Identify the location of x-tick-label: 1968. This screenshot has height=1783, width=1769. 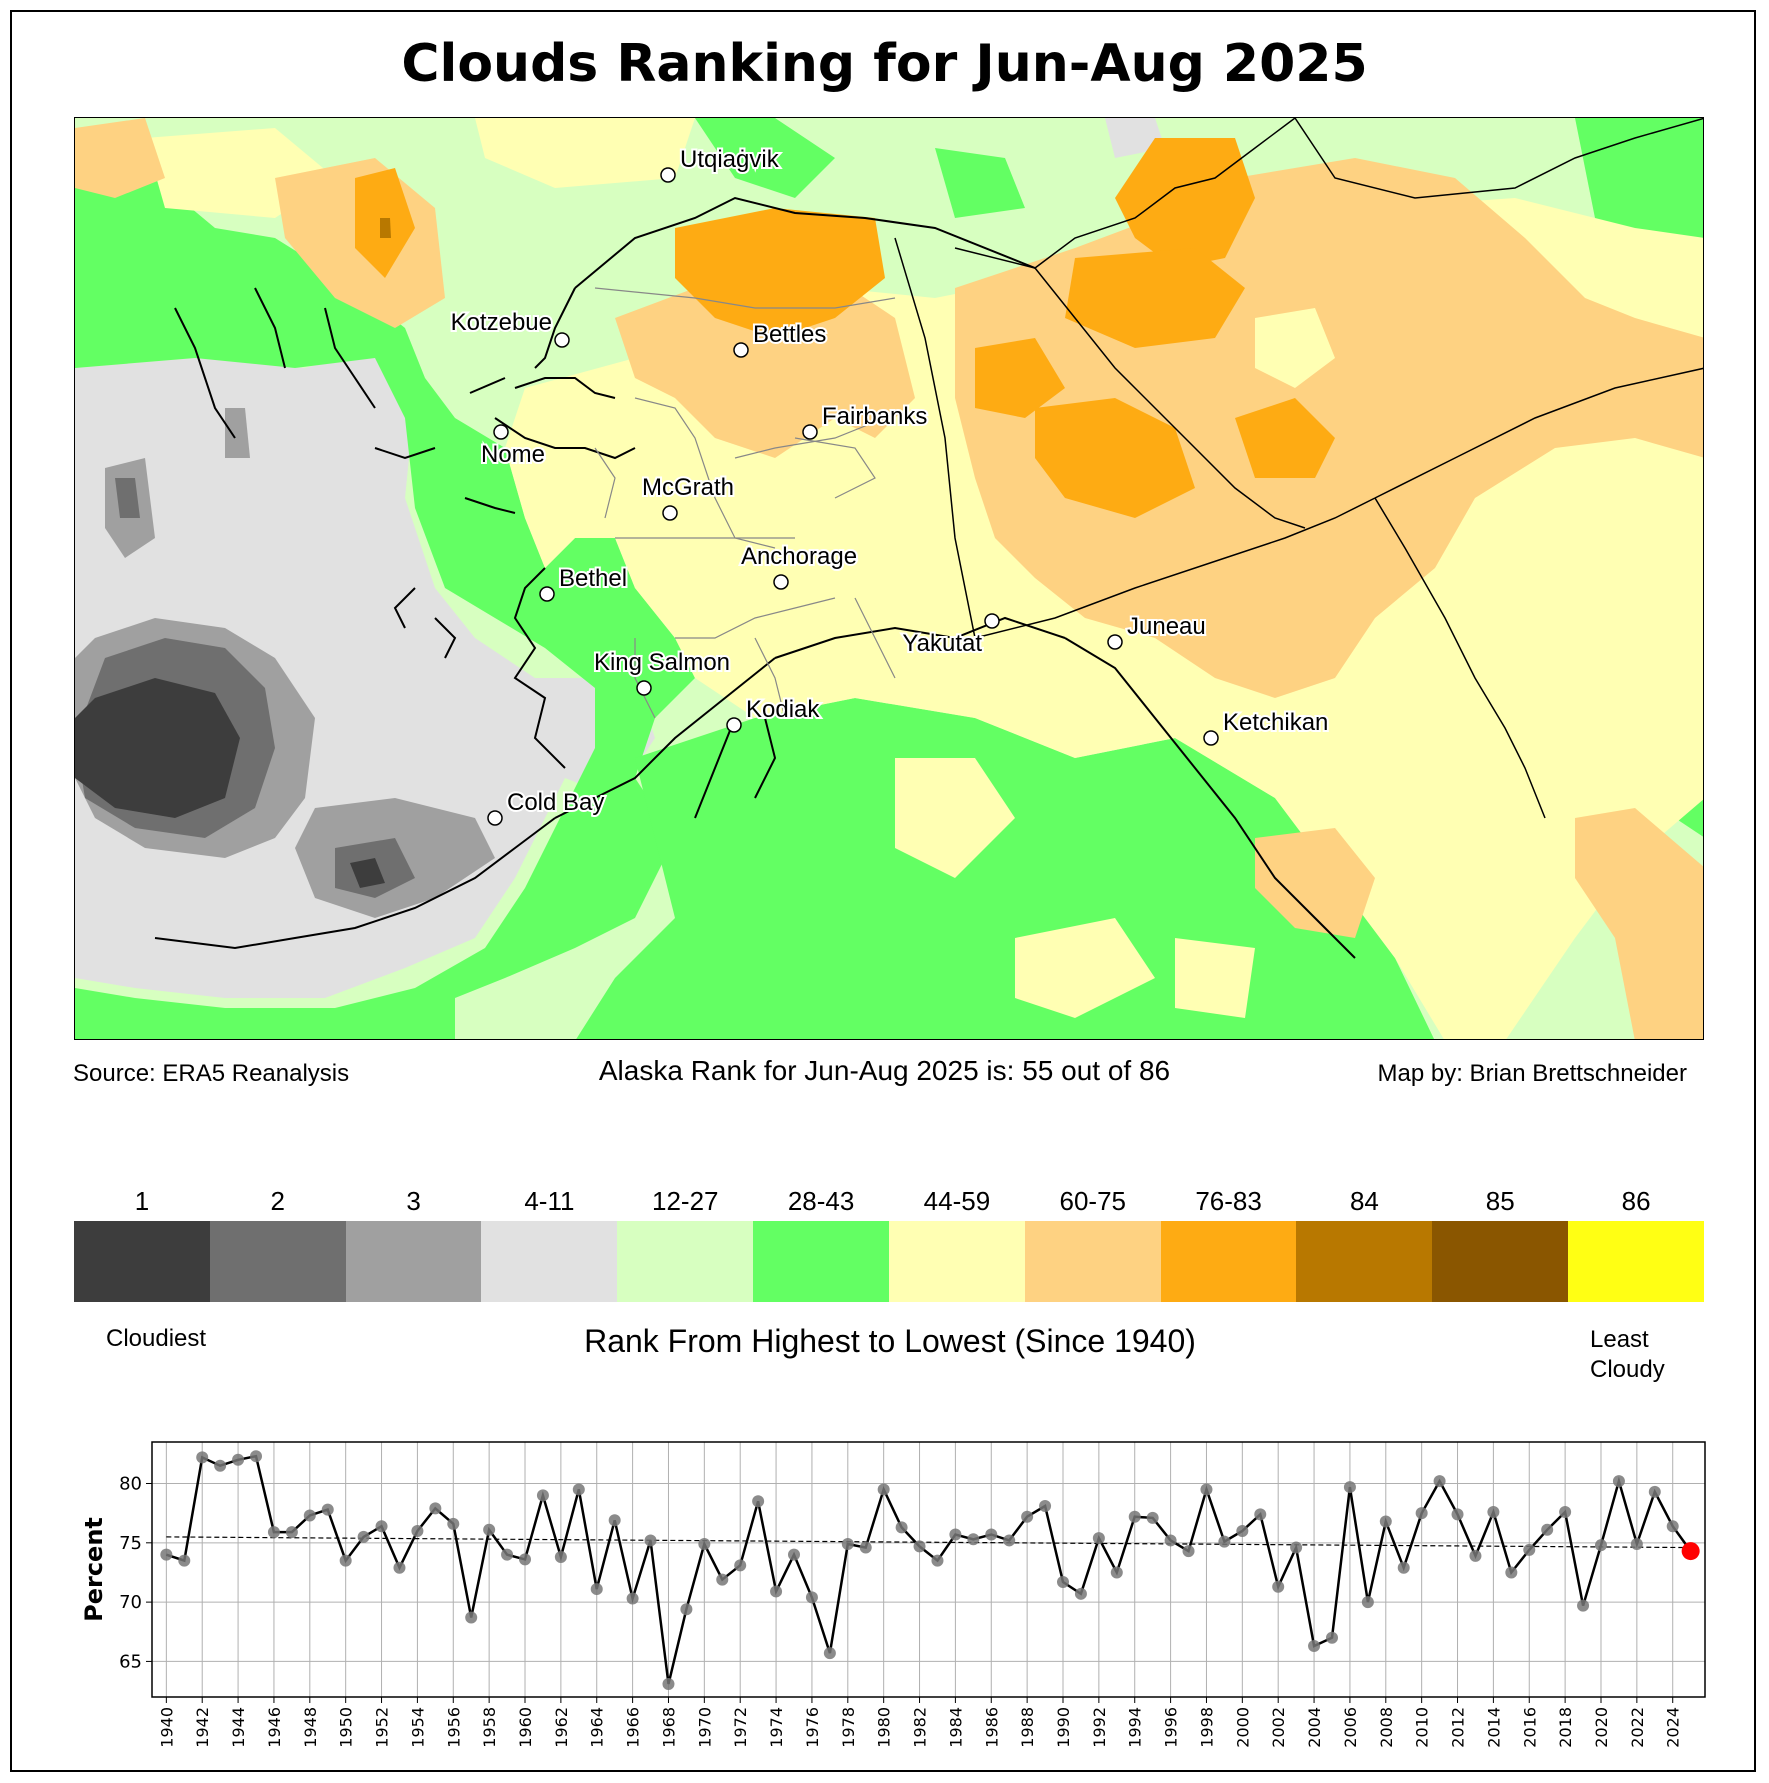
(668, 1727).